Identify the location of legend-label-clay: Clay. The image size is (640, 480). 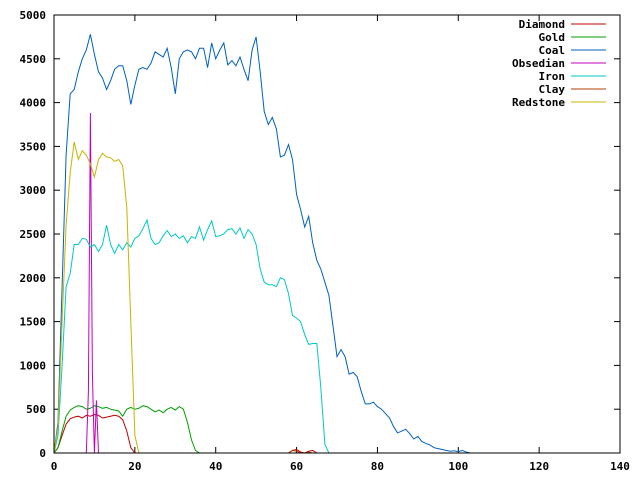
(552, 89).